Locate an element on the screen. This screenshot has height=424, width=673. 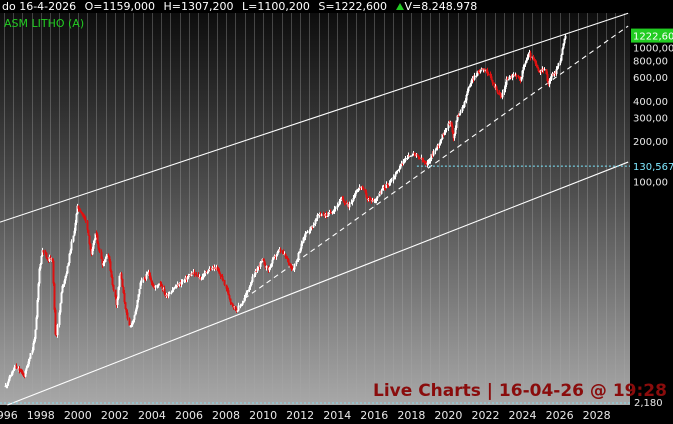
x-tick-label: 2024 is located at coordinates (523, 415).